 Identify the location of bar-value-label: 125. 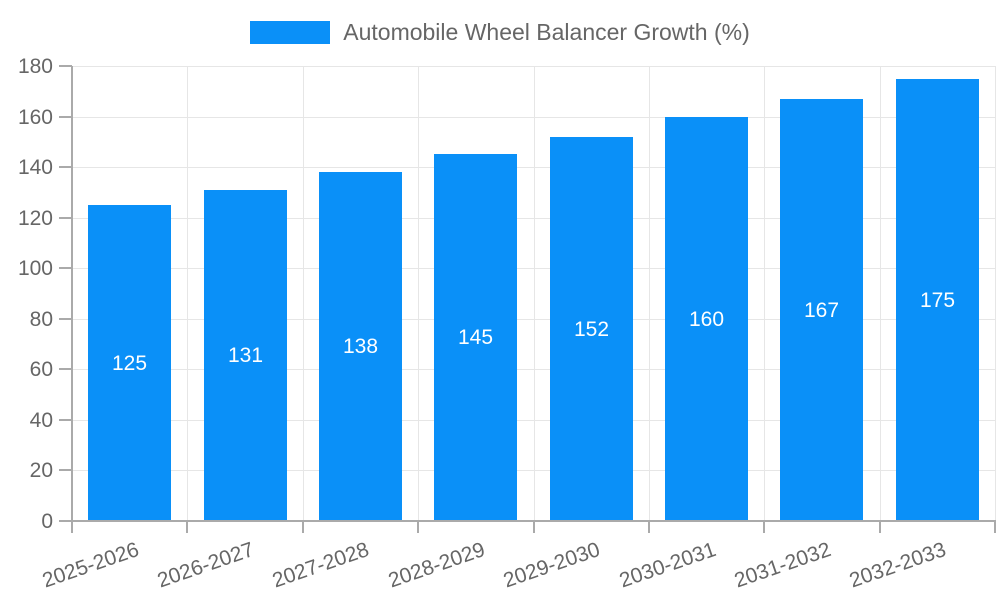
(129, 363).